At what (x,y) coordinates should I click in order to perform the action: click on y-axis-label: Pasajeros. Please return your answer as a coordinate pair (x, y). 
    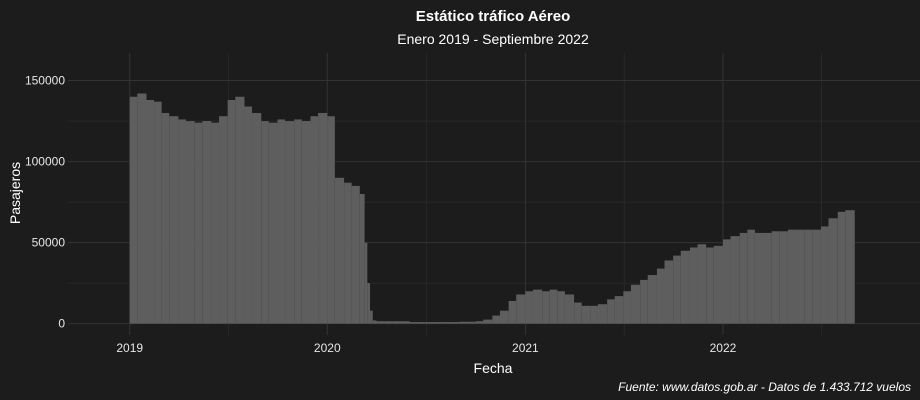
    Looking at the image, I should click on (15, 193).